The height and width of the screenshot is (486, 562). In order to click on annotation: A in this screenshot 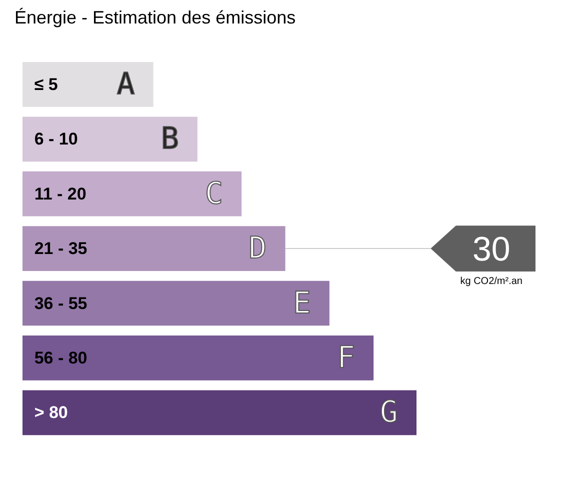, I will do `click(125, 84)`.